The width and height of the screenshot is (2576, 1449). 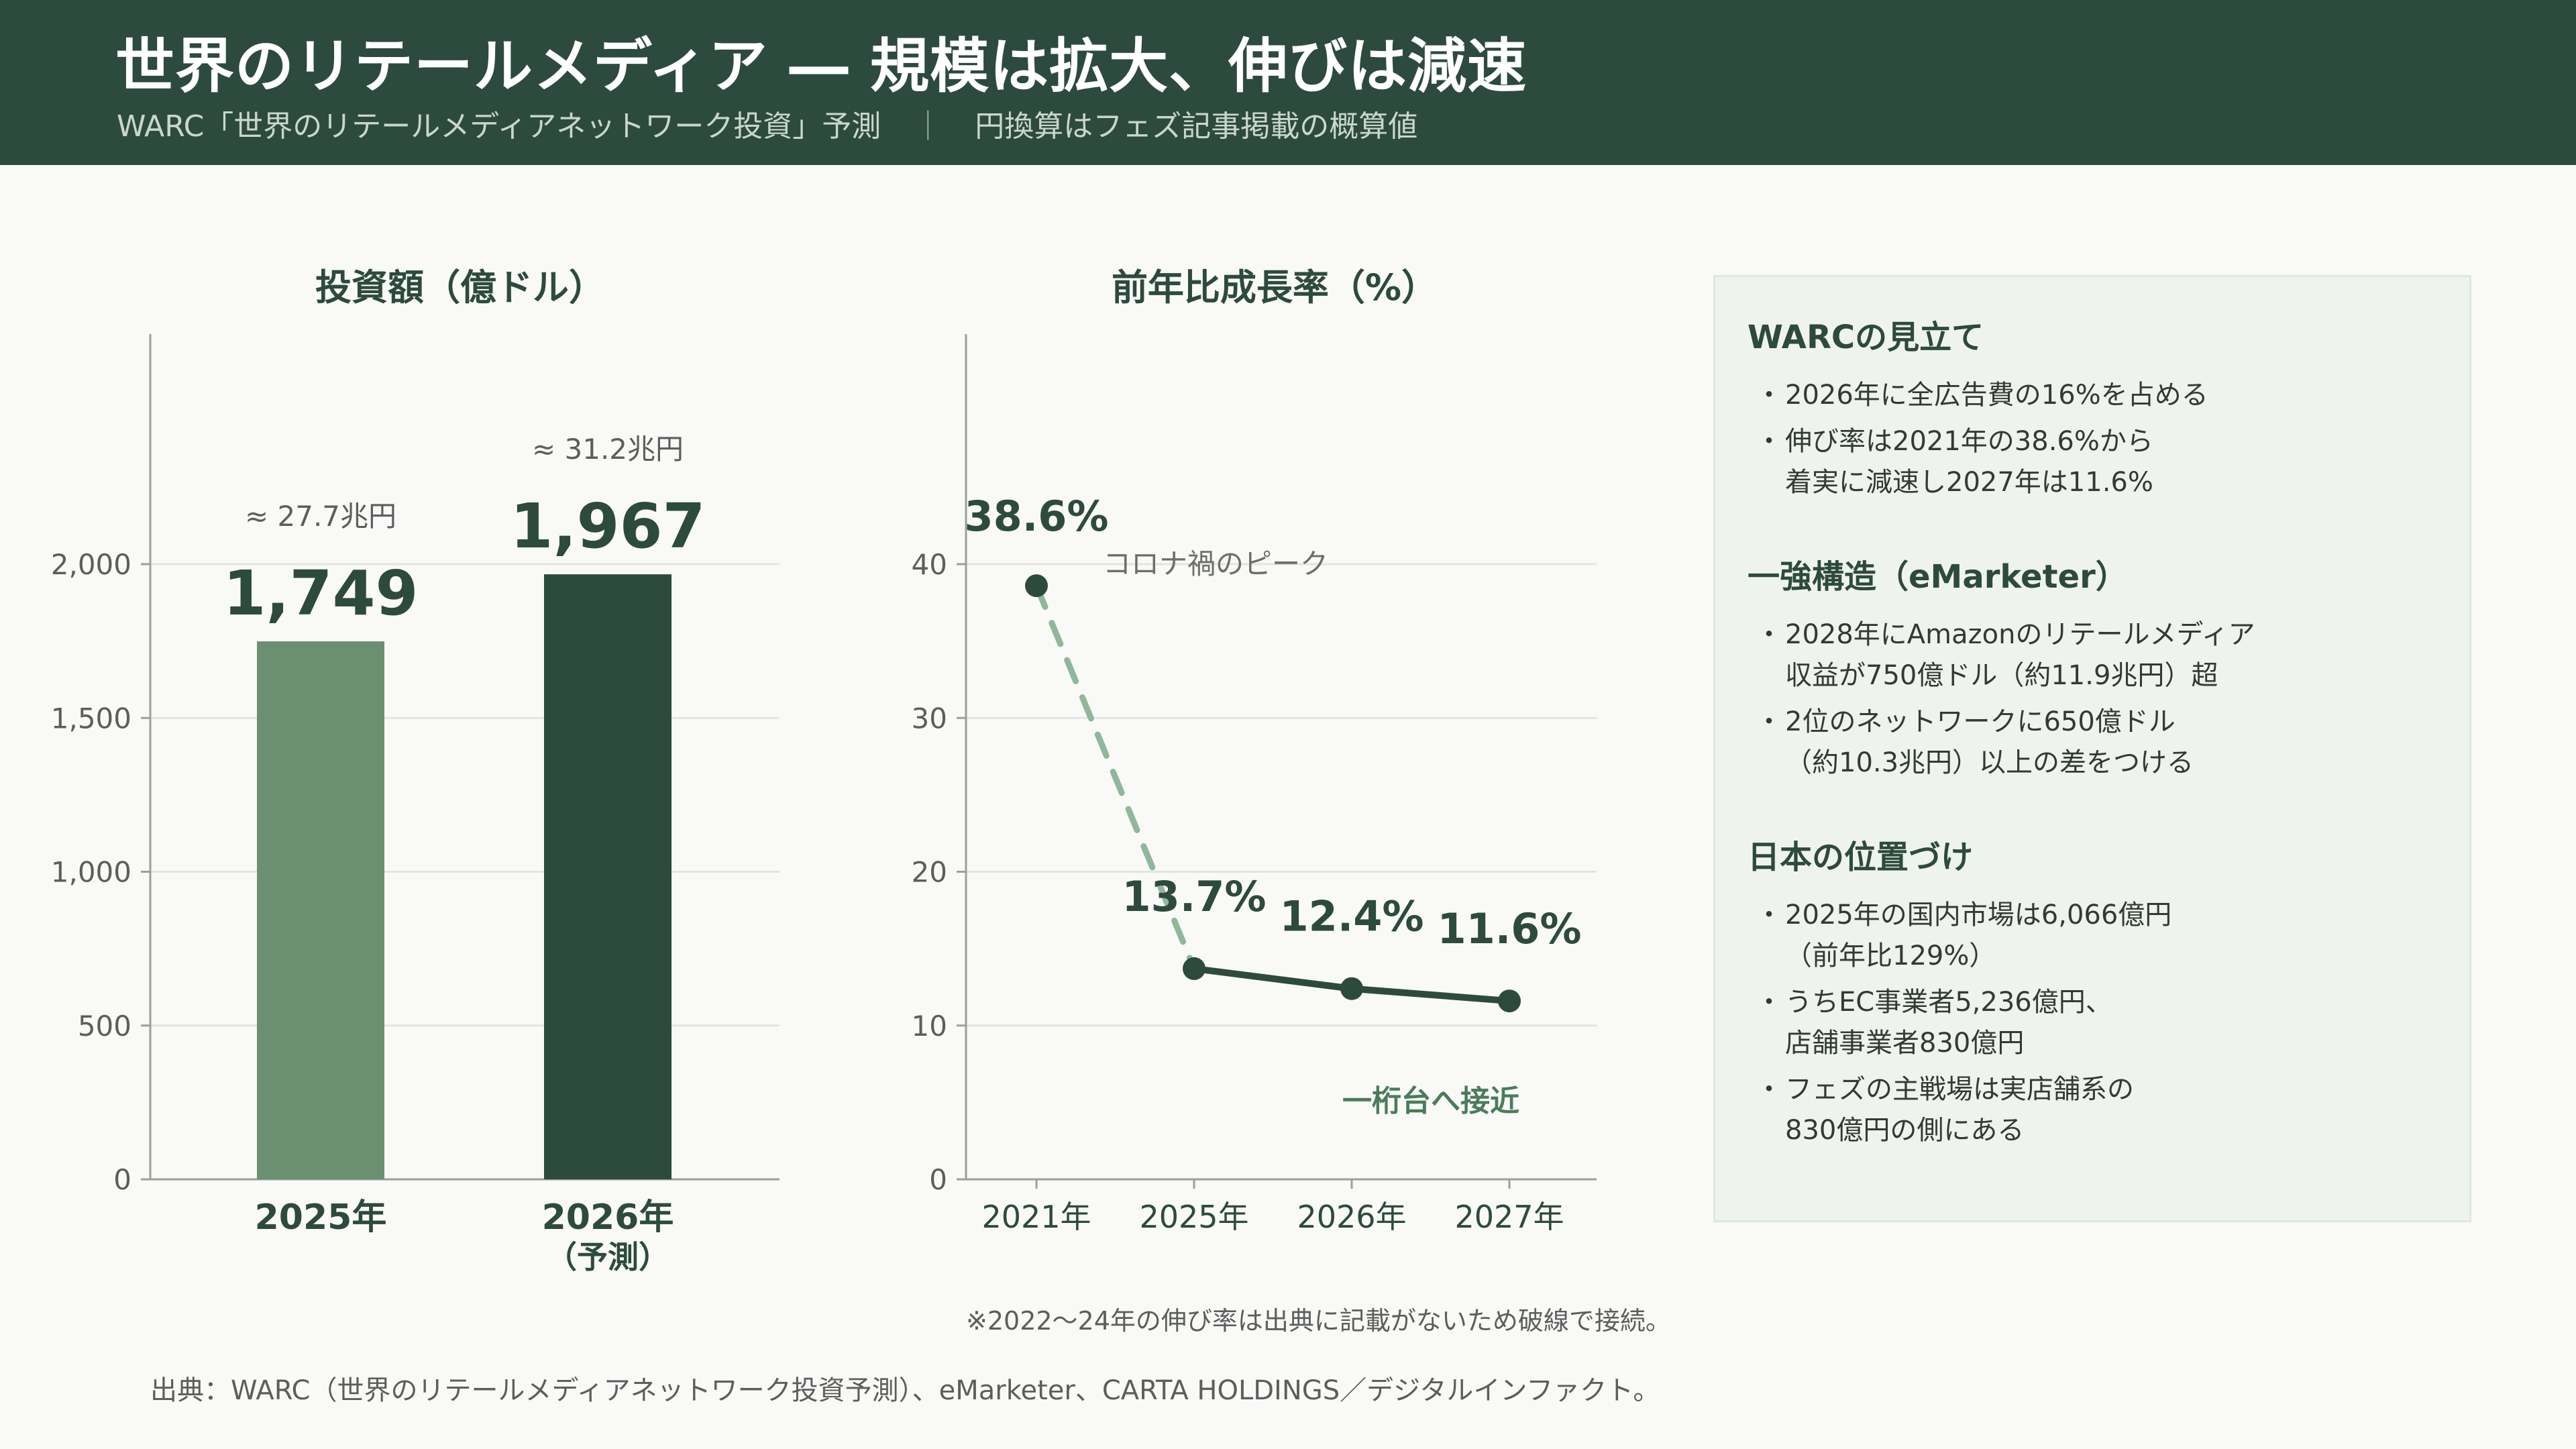 What do you see at coordinates (608, 449) in the screenshot?
I see `yen-label: ≈ 31.2兆円` at bounding box center [608, 449].